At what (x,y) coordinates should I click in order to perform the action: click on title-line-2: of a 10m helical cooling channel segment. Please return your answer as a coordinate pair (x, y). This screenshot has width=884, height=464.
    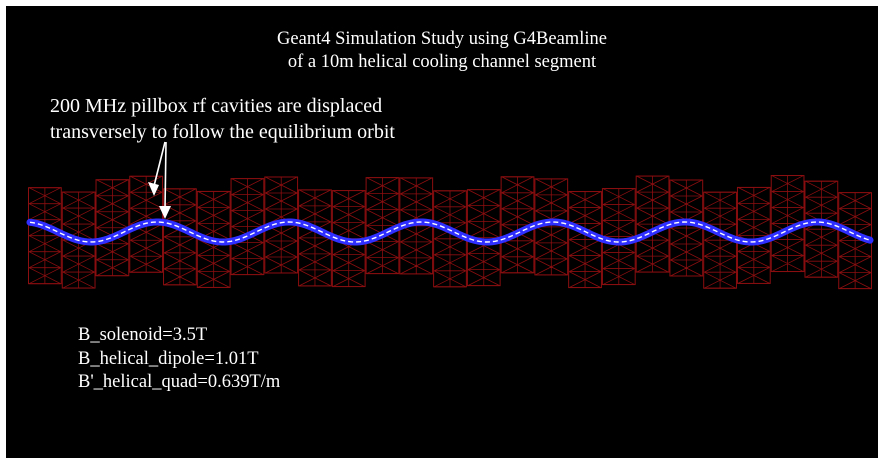
    Looking at the image, I should click on (442, 62).